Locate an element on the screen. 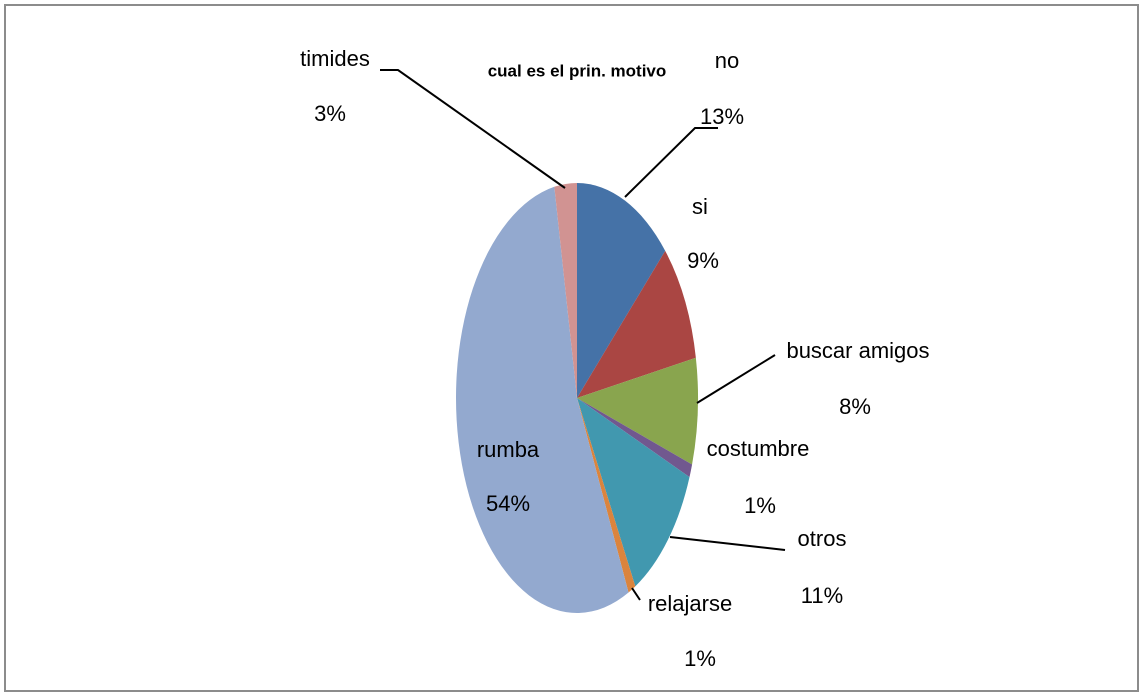 The width and height of the screenshot is (1143, 696). slice-label: buscar amigos is located at coordinates (857, 350).